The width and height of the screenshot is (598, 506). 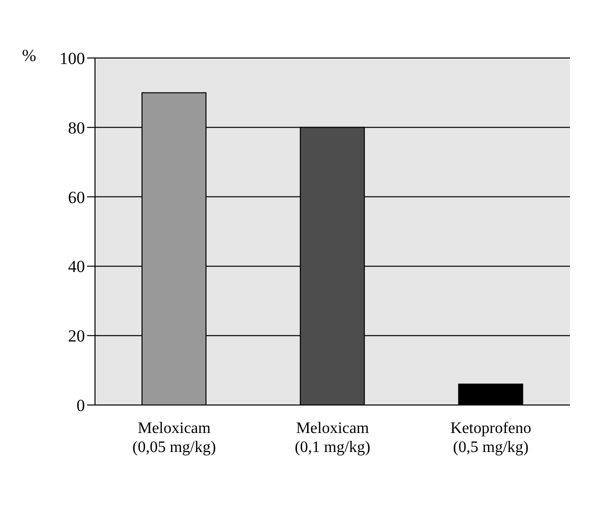 I want to click on y-tick-label: 80, so click(x=76, y=128).